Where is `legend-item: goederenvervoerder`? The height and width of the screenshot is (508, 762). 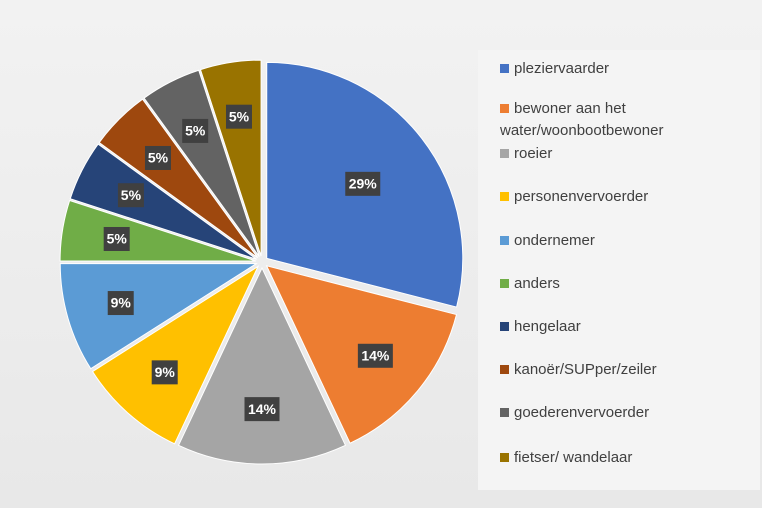
legend-item: goederenvervoerder is located at coordinates (625, 413).